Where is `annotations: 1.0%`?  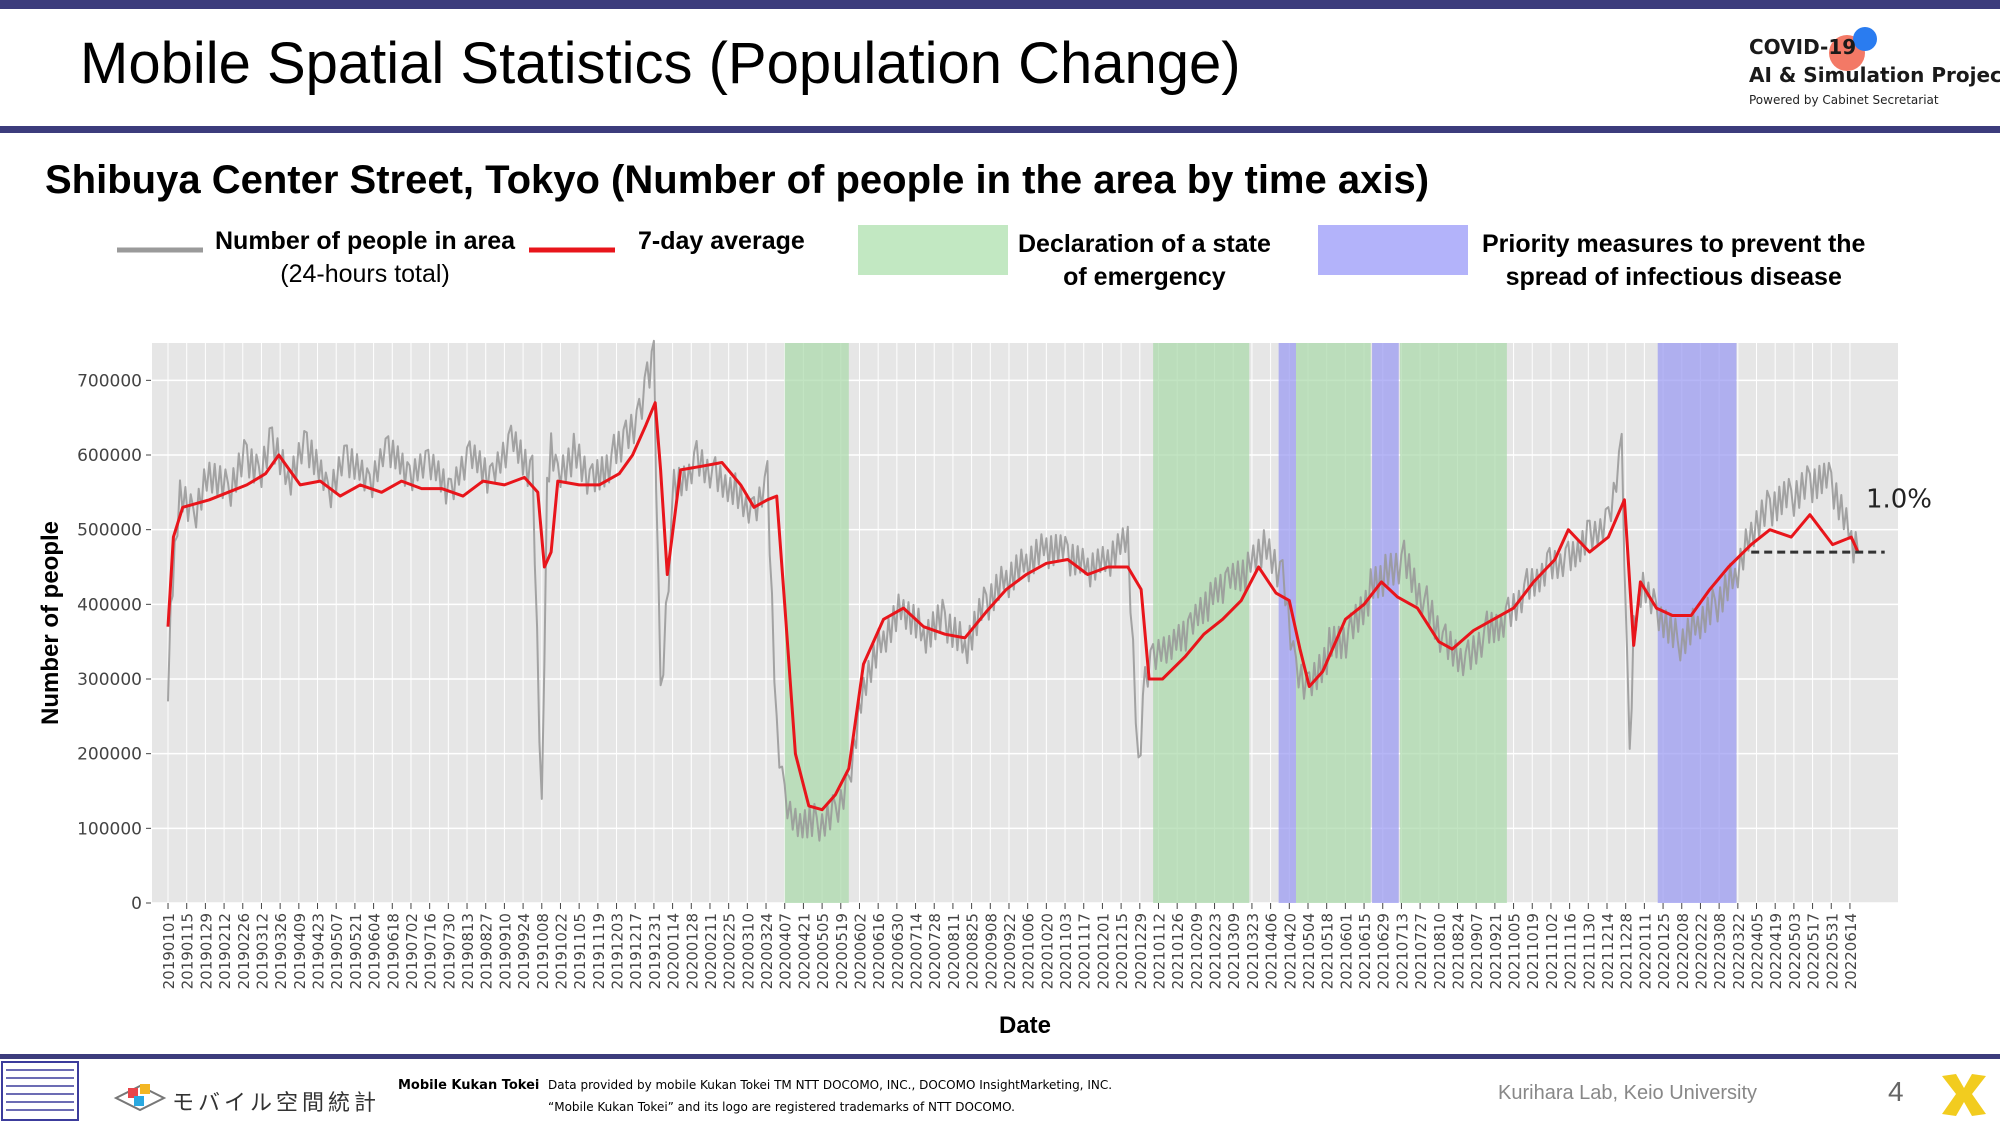 annotations: 1.0% is located at coordinates (1899, 499).